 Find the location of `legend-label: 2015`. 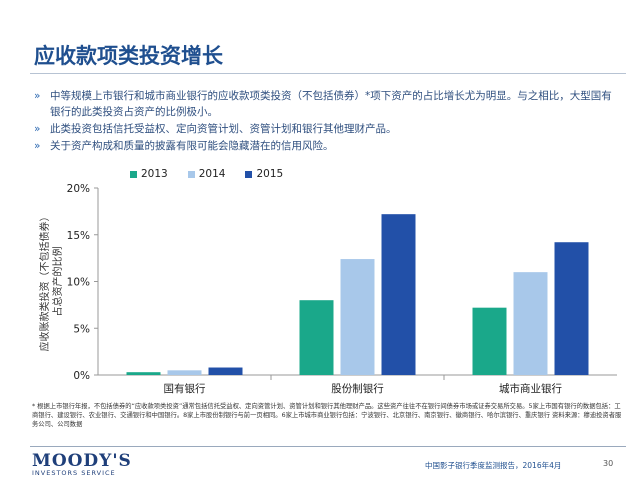

legend-label: 2015 is located at coordinates (270, 174).